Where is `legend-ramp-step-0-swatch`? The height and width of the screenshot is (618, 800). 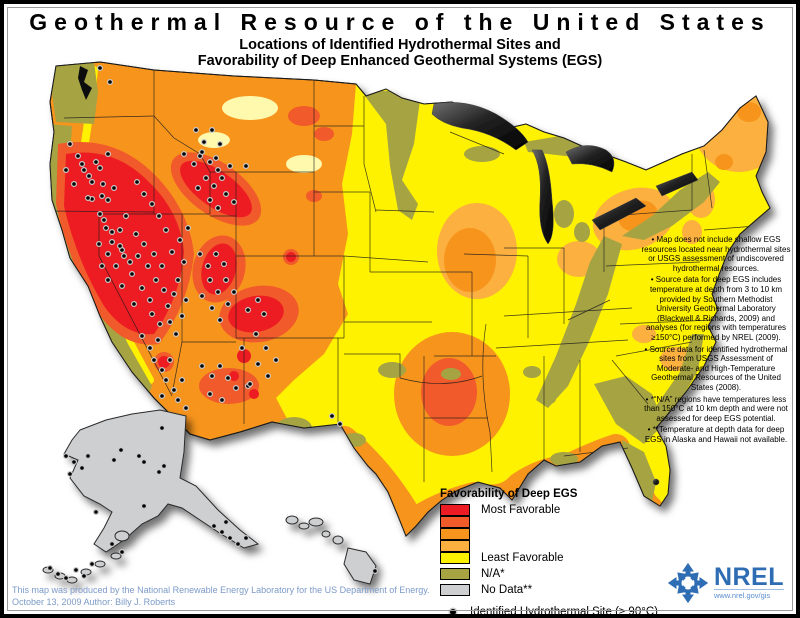
legend-ramp-step-0-swatch is located at coordinates (455, 509).